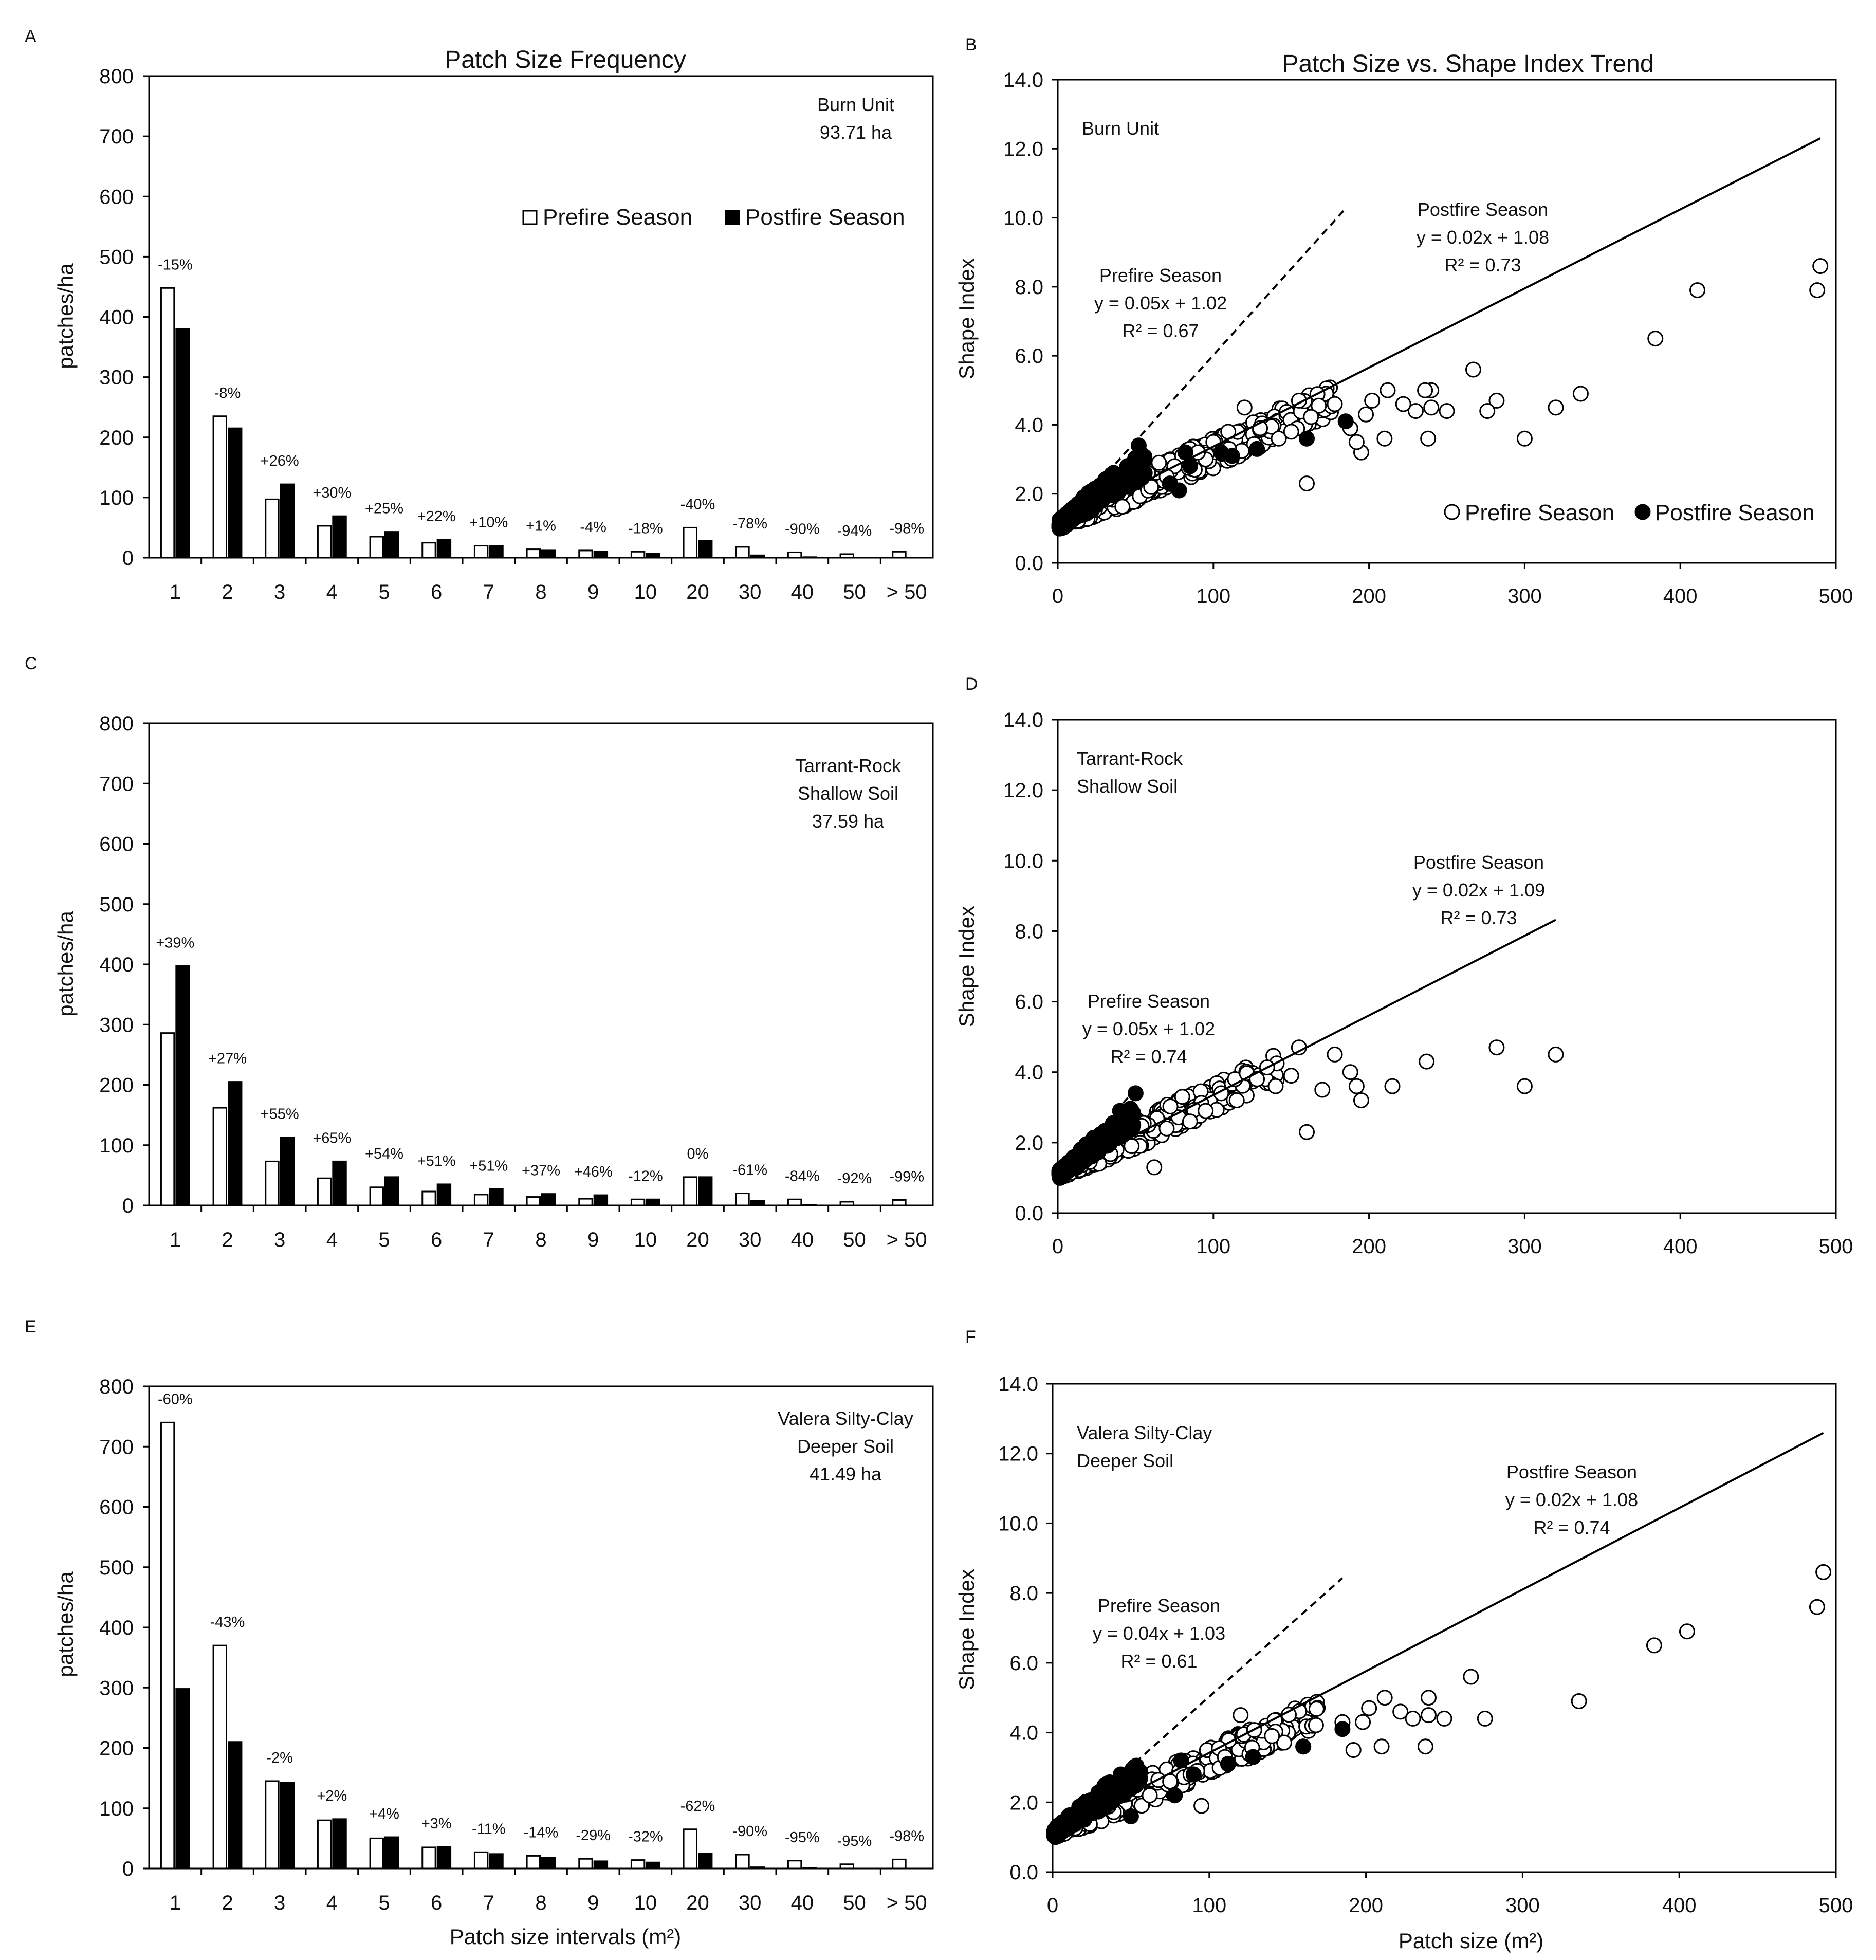  Describe the element at coordinates (116, 1809) in the screenshot. I see `chart-e-ytick-label: 100` at that location.